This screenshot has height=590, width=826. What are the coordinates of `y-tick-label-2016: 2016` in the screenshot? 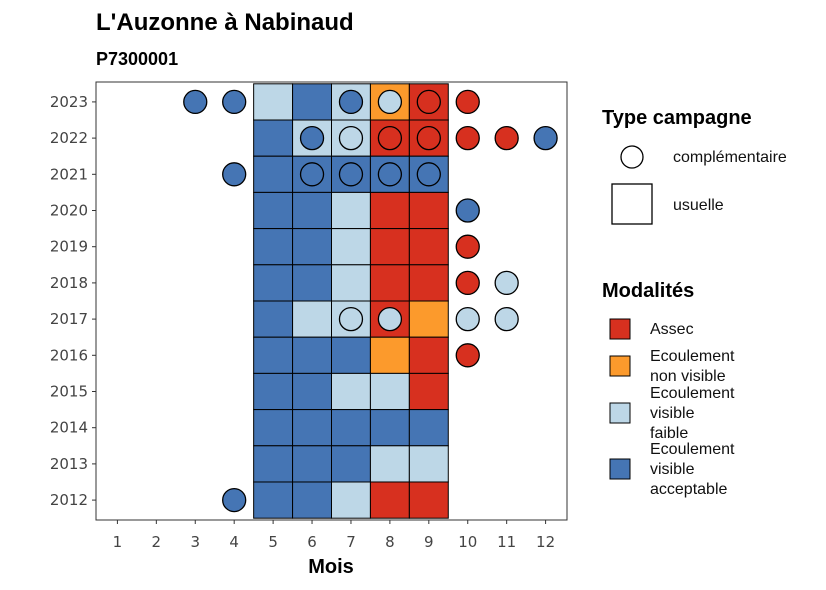 It's located at (69, 355).